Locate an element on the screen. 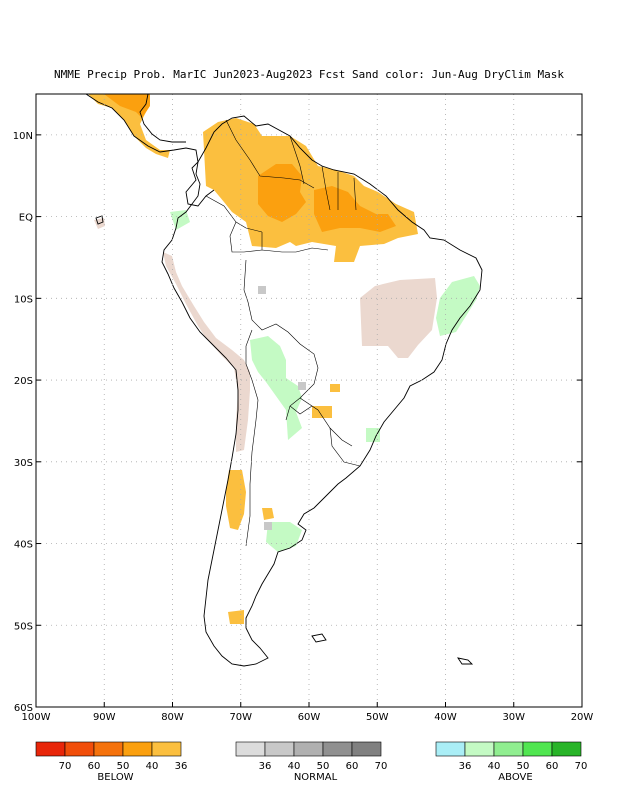  normal-cell-a is located at coordinates (262, 290).